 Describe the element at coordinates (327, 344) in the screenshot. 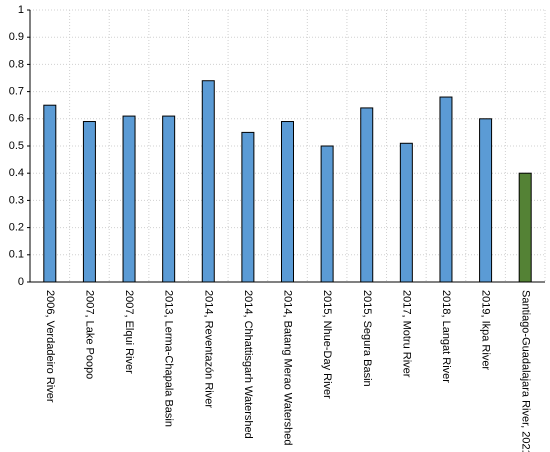

I see `x-tick-label: 2015, Nhue-Day River` at that location.